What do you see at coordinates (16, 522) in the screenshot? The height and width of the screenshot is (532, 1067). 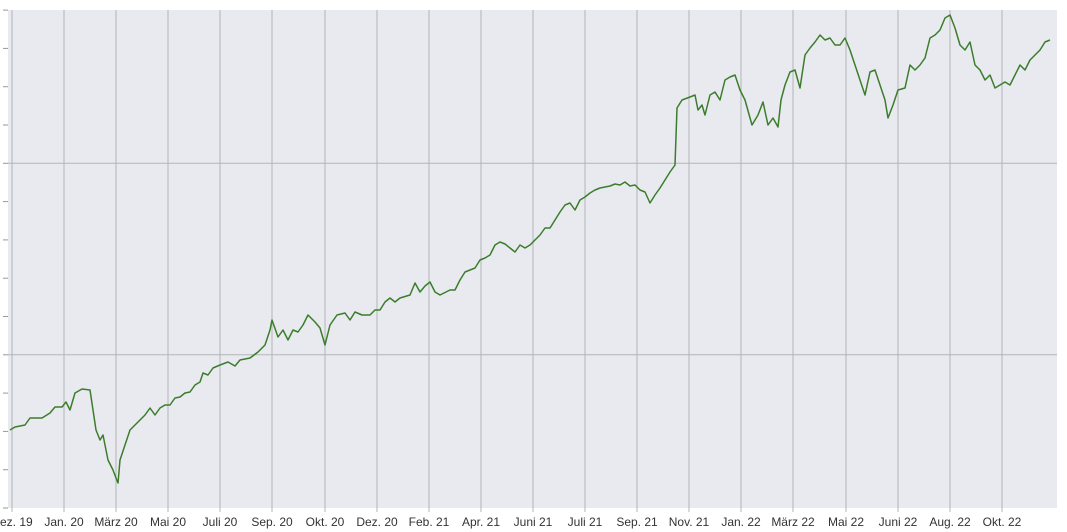 I see `x-tick-label: ez. 19` at bounding box center [16, 522].